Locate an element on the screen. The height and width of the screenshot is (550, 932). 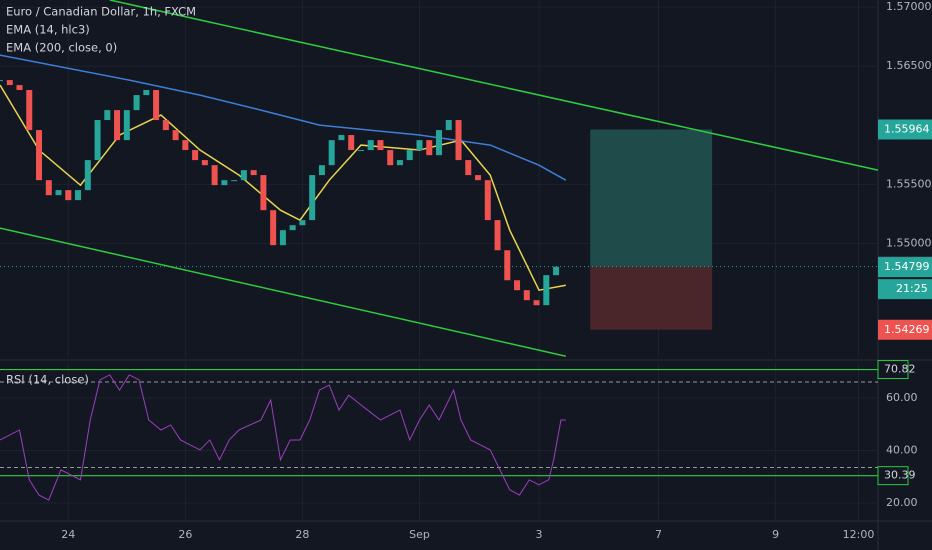
y-tick-label: 1.55000 is located at coordinates (909, 242).